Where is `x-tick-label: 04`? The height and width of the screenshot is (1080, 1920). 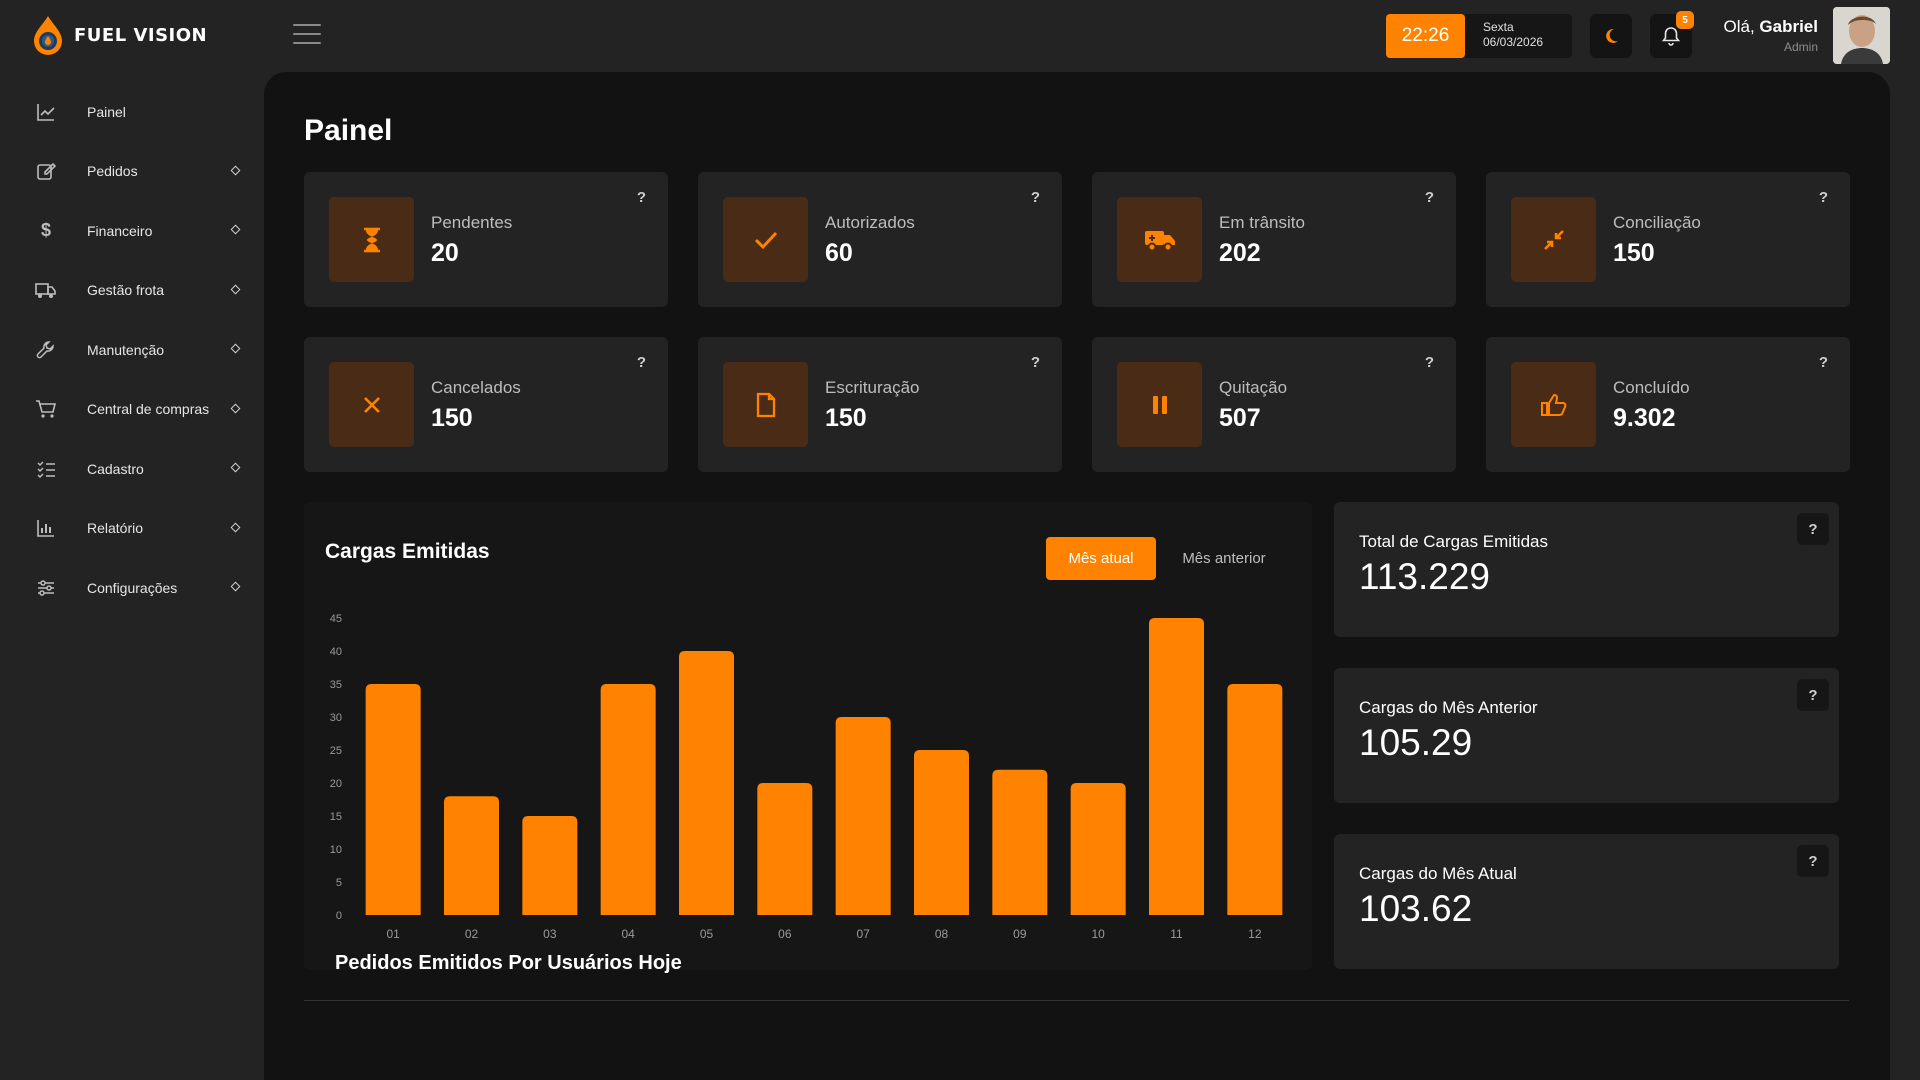 x-tick-label: 04 is located at coordinates (628, 934).